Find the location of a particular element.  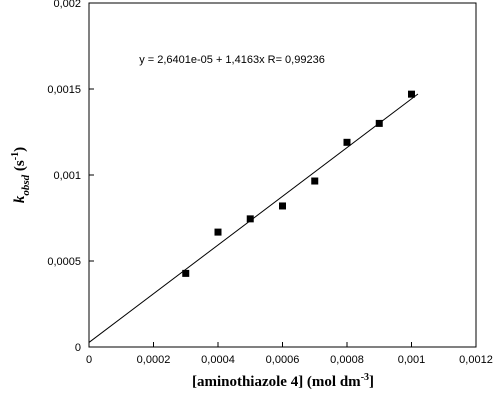

y-label-unit: (s is located at coordinates (20, 167).